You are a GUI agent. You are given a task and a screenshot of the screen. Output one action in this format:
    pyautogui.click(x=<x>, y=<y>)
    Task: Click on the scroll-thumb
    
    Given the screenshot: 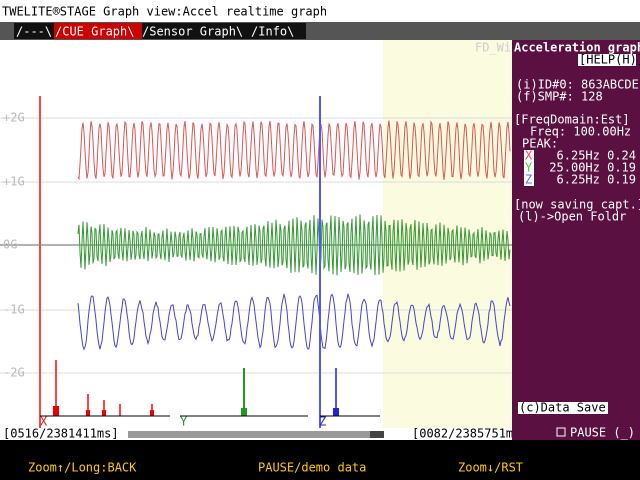 What is the action you would take?
    pyautogui.click(x=377, y=434)
    